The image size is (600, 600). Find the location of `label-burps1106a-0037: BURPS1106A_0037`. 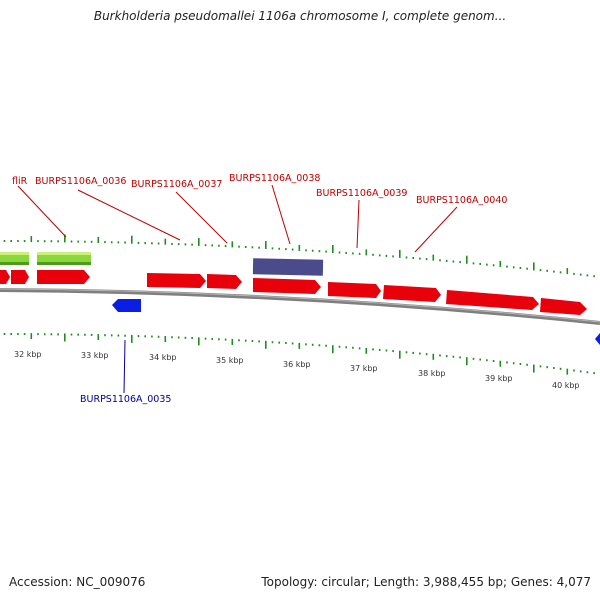

label-burps1106a-0037: BURPS1106A_0037 is located at coordinates (176, 184).